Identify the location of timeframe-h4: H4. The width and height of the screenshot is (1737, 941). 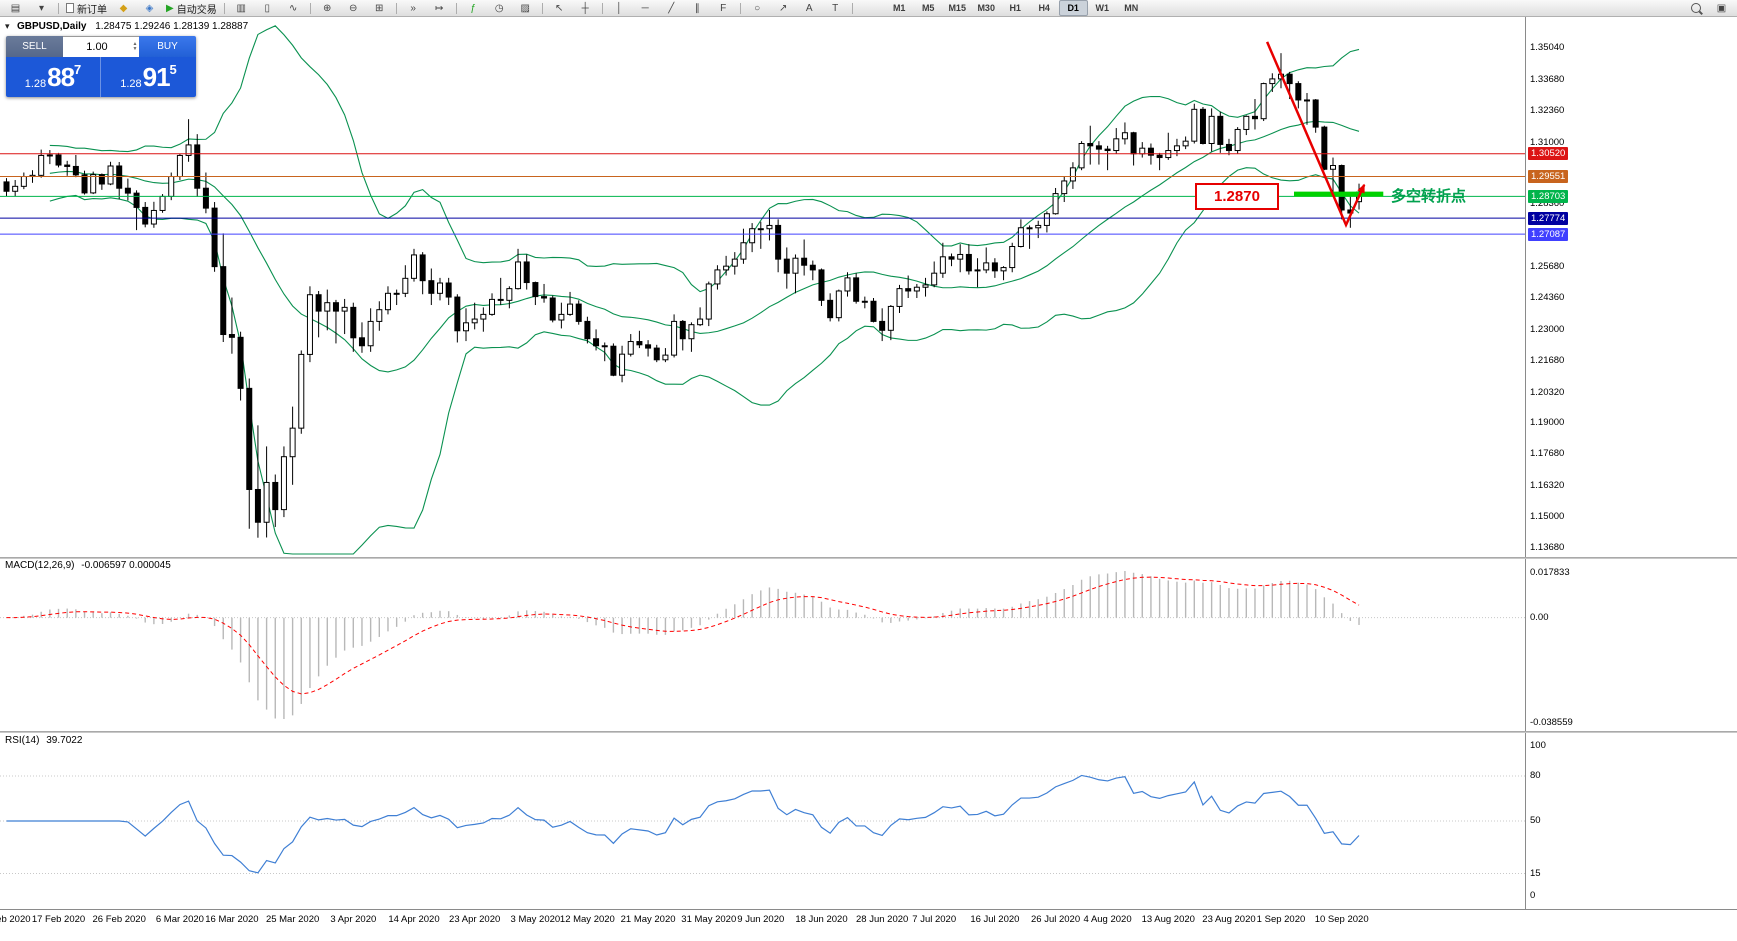
(1044, 8).